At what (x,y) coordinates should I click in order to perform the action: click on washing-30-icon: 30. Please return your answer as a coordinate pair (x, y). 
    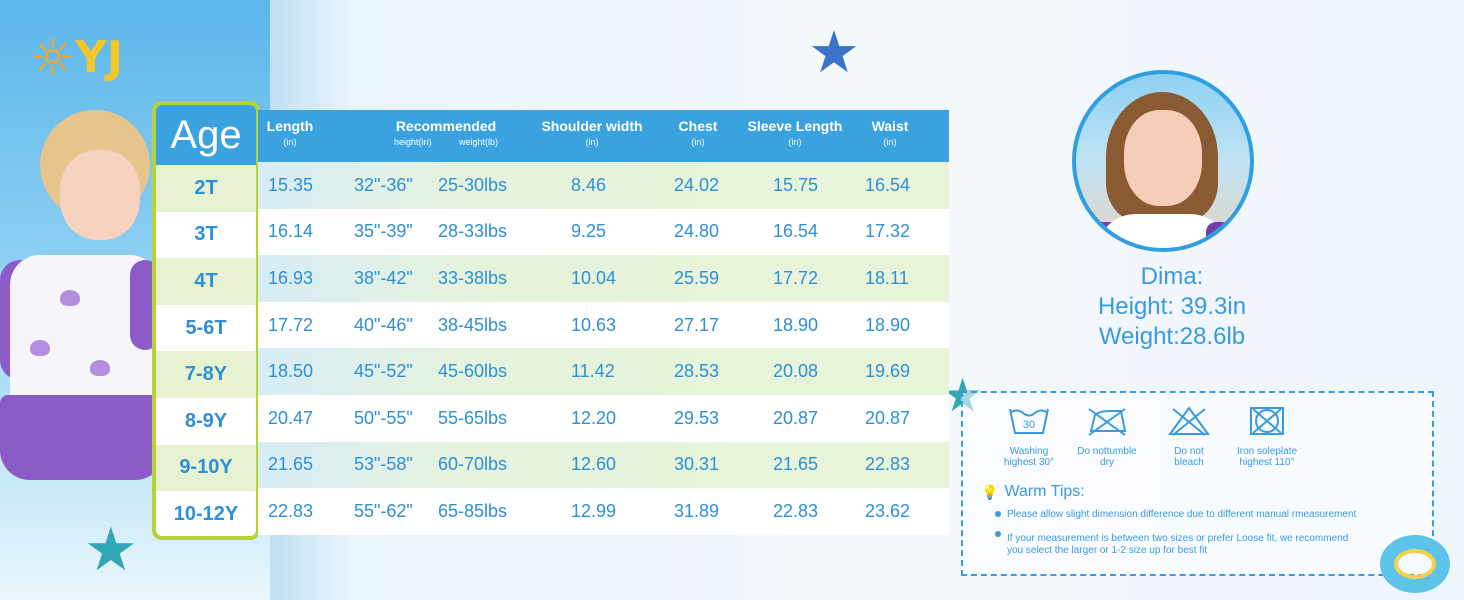
    Looking at the image, I should click on (1029, 421).